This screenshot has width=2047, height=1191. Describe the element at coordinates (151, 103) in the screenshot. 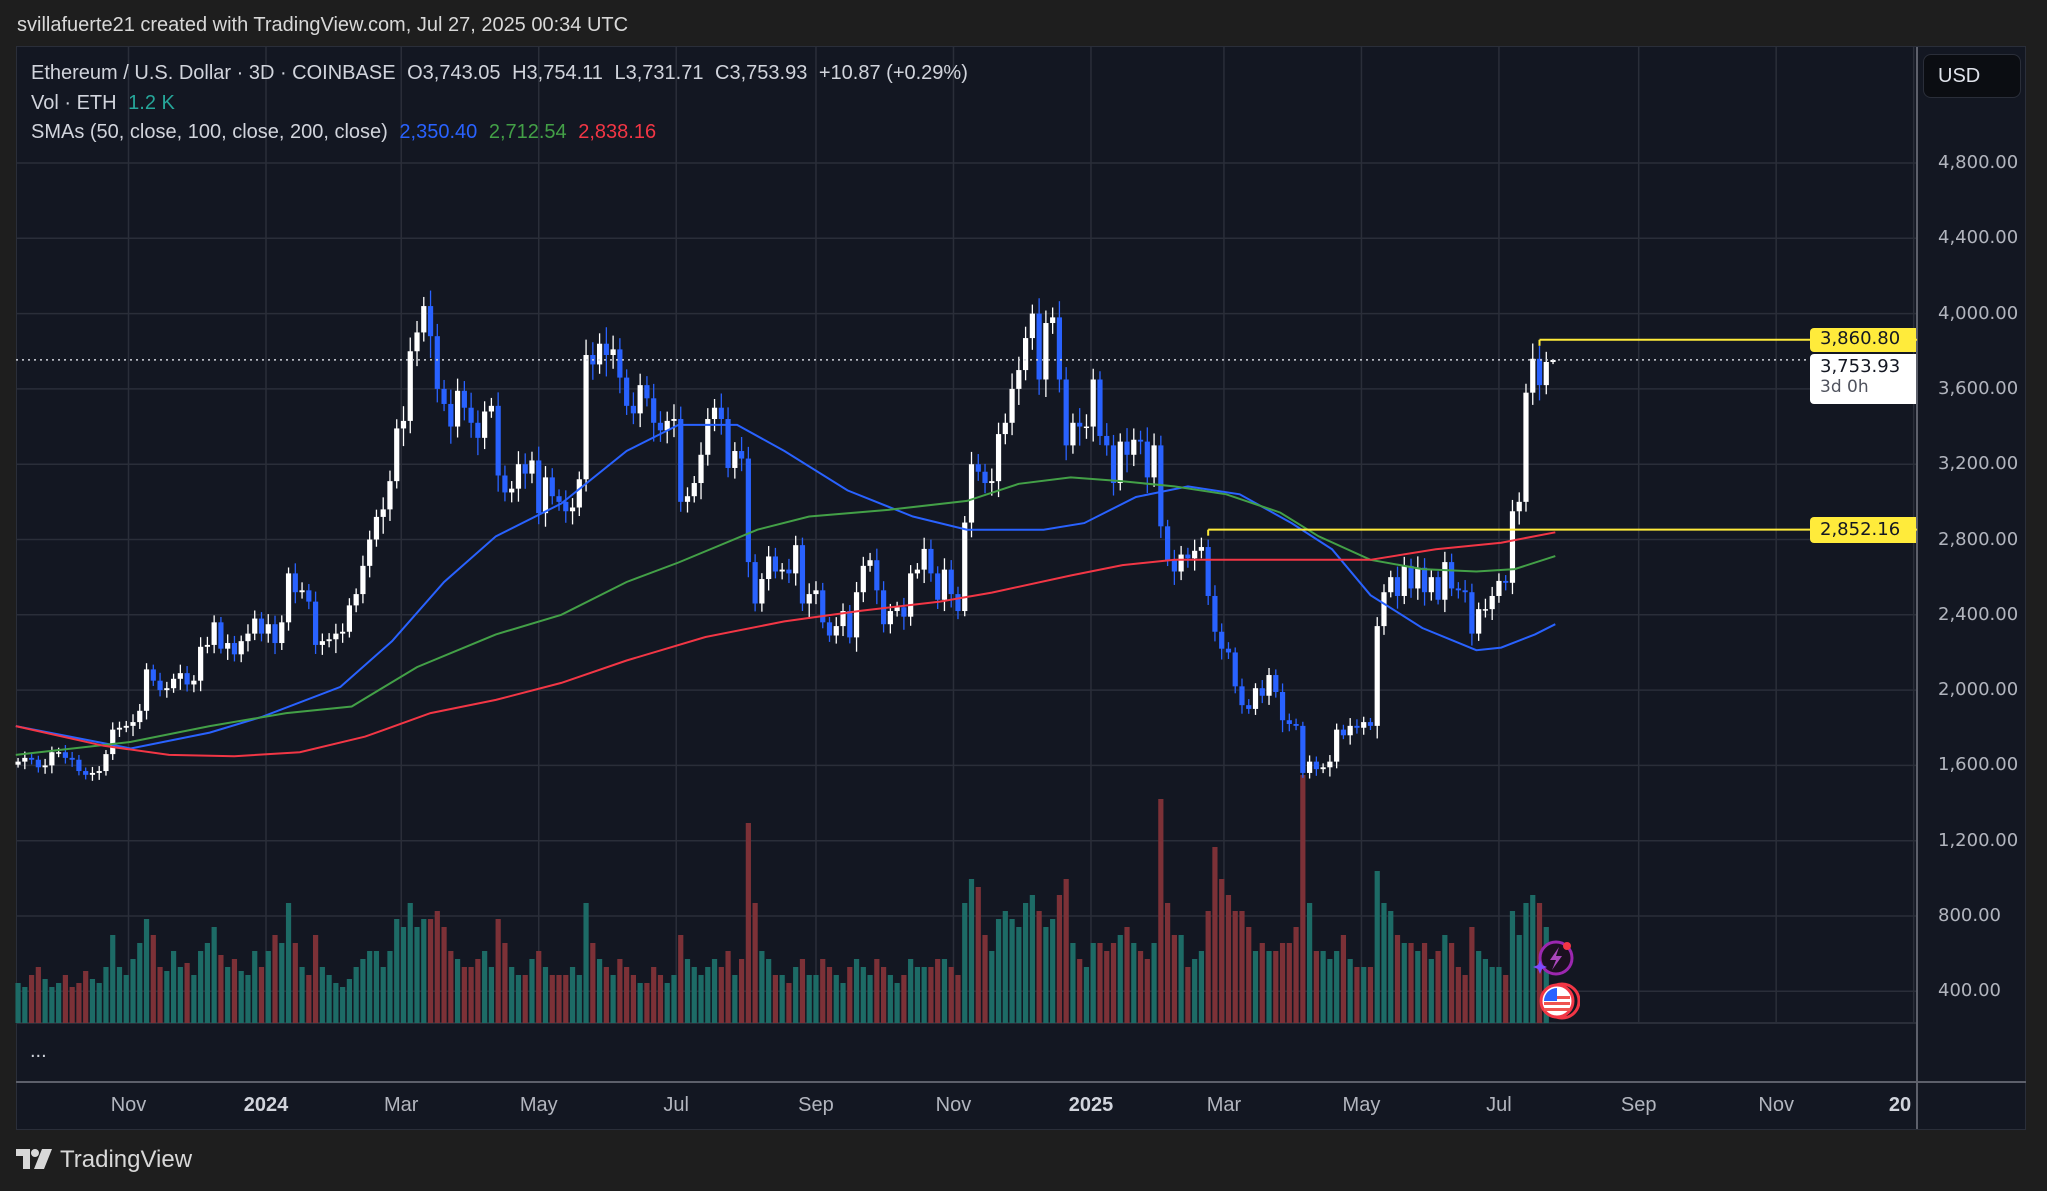

I see `volume-value: 1.2 K` at that location.